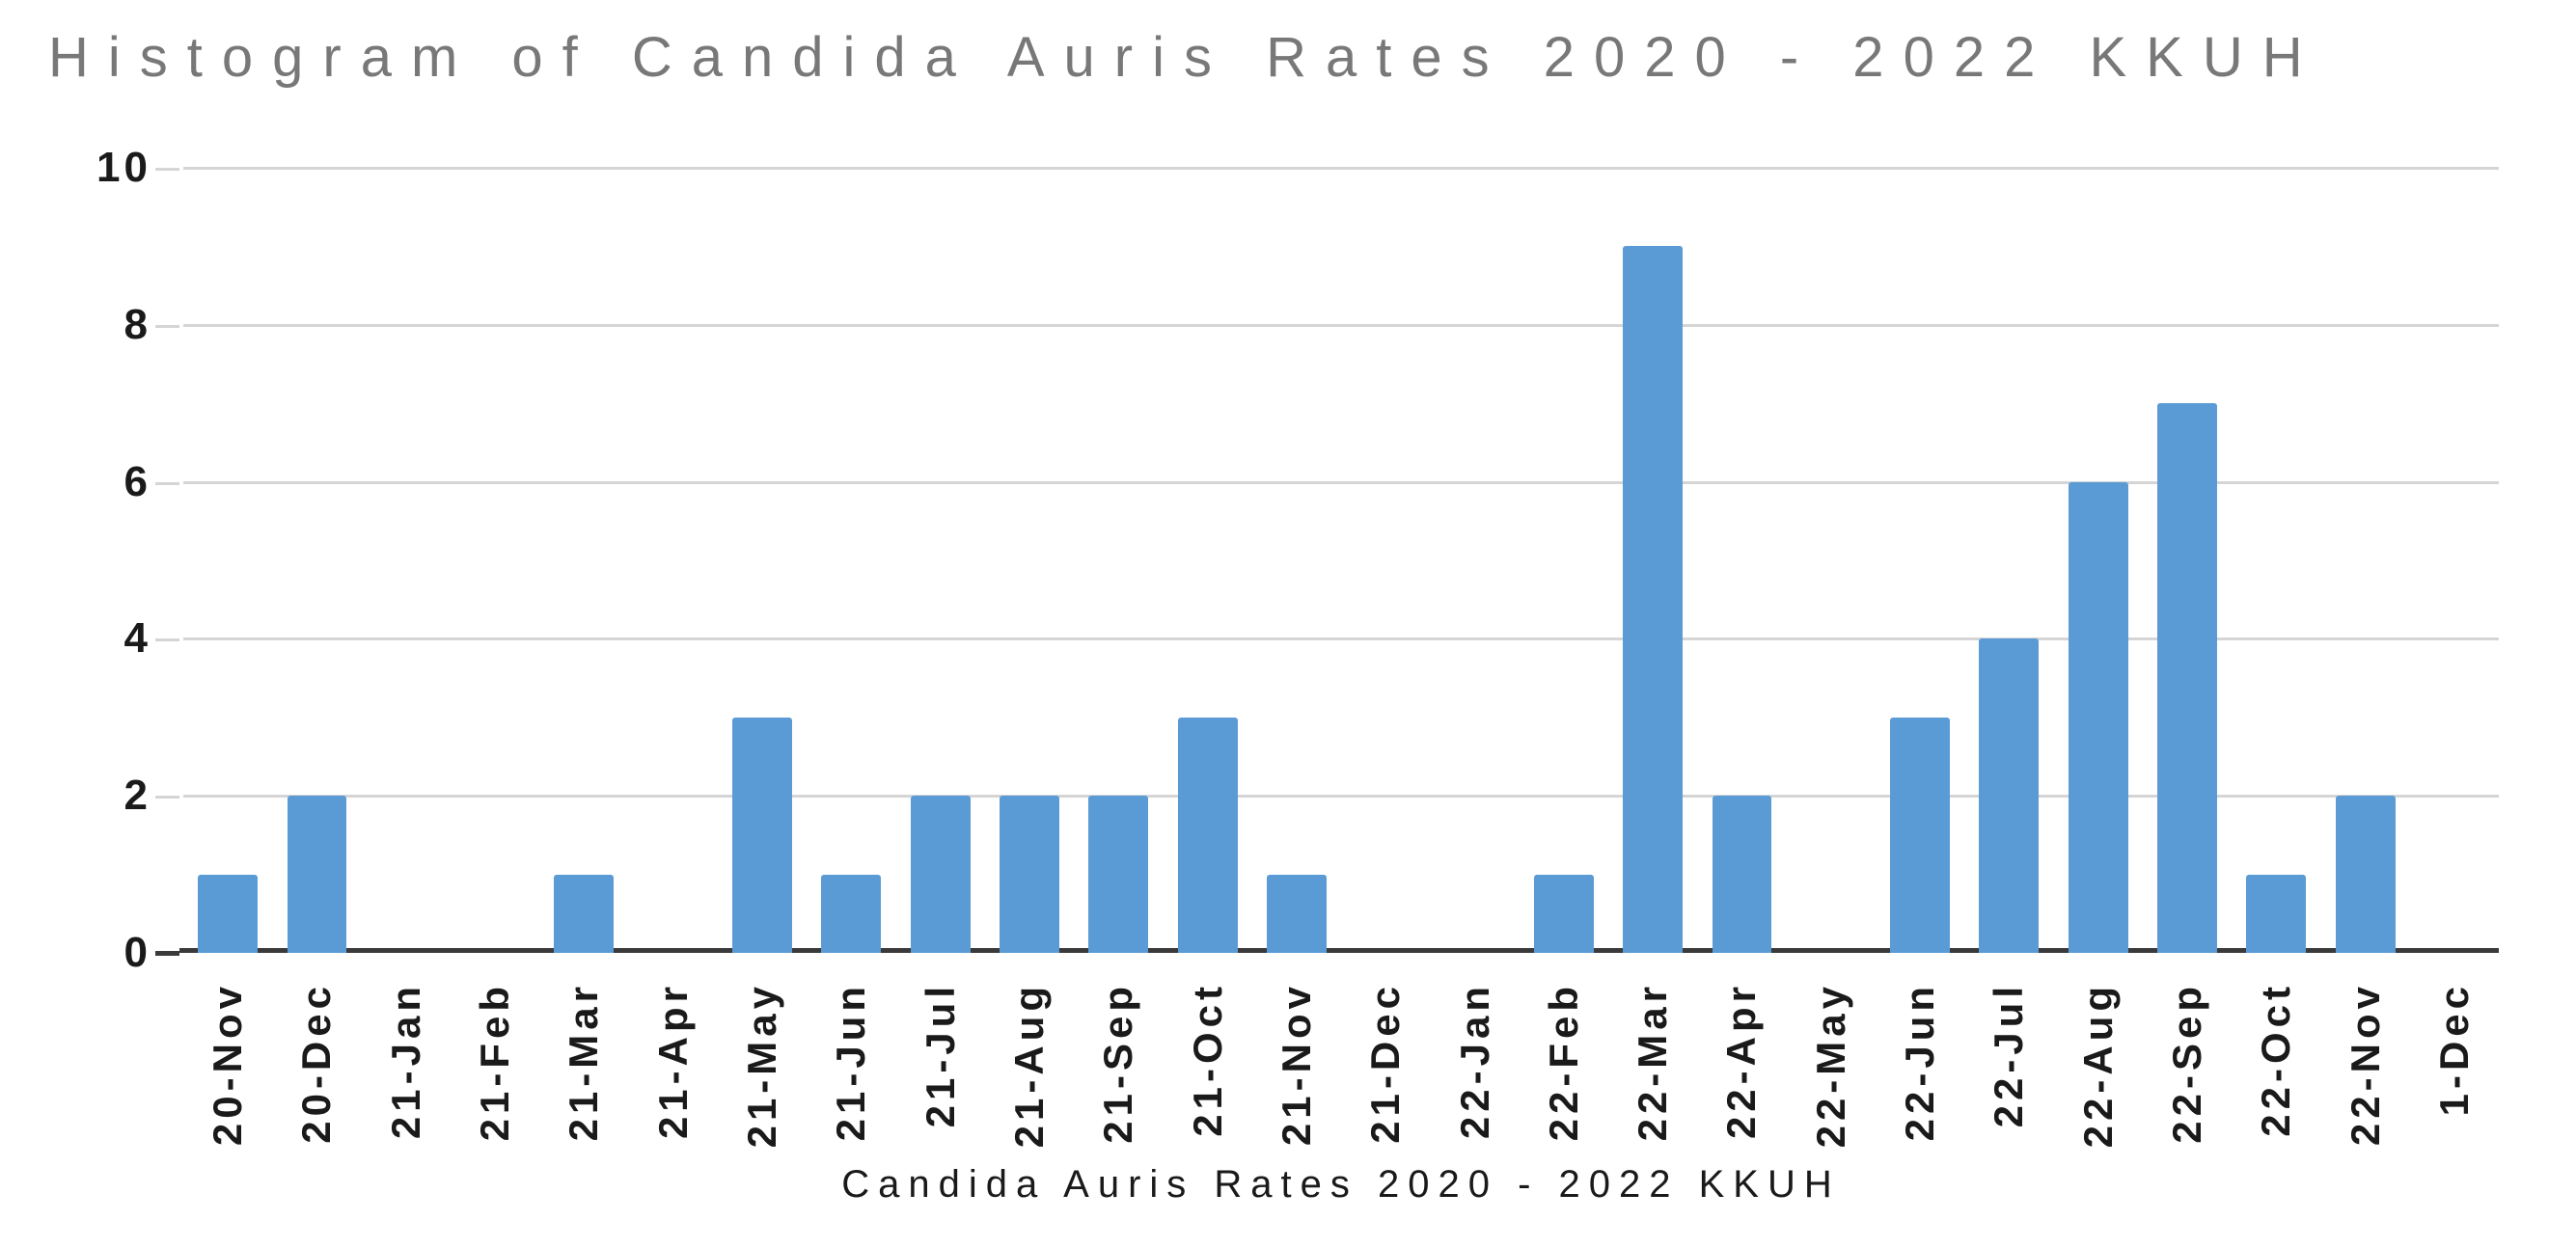  What do you see at coordinates (407, 1070) in the screenshot?
I see `x-axis-tick: 21-Jan` at bounding box center [407, 1070].